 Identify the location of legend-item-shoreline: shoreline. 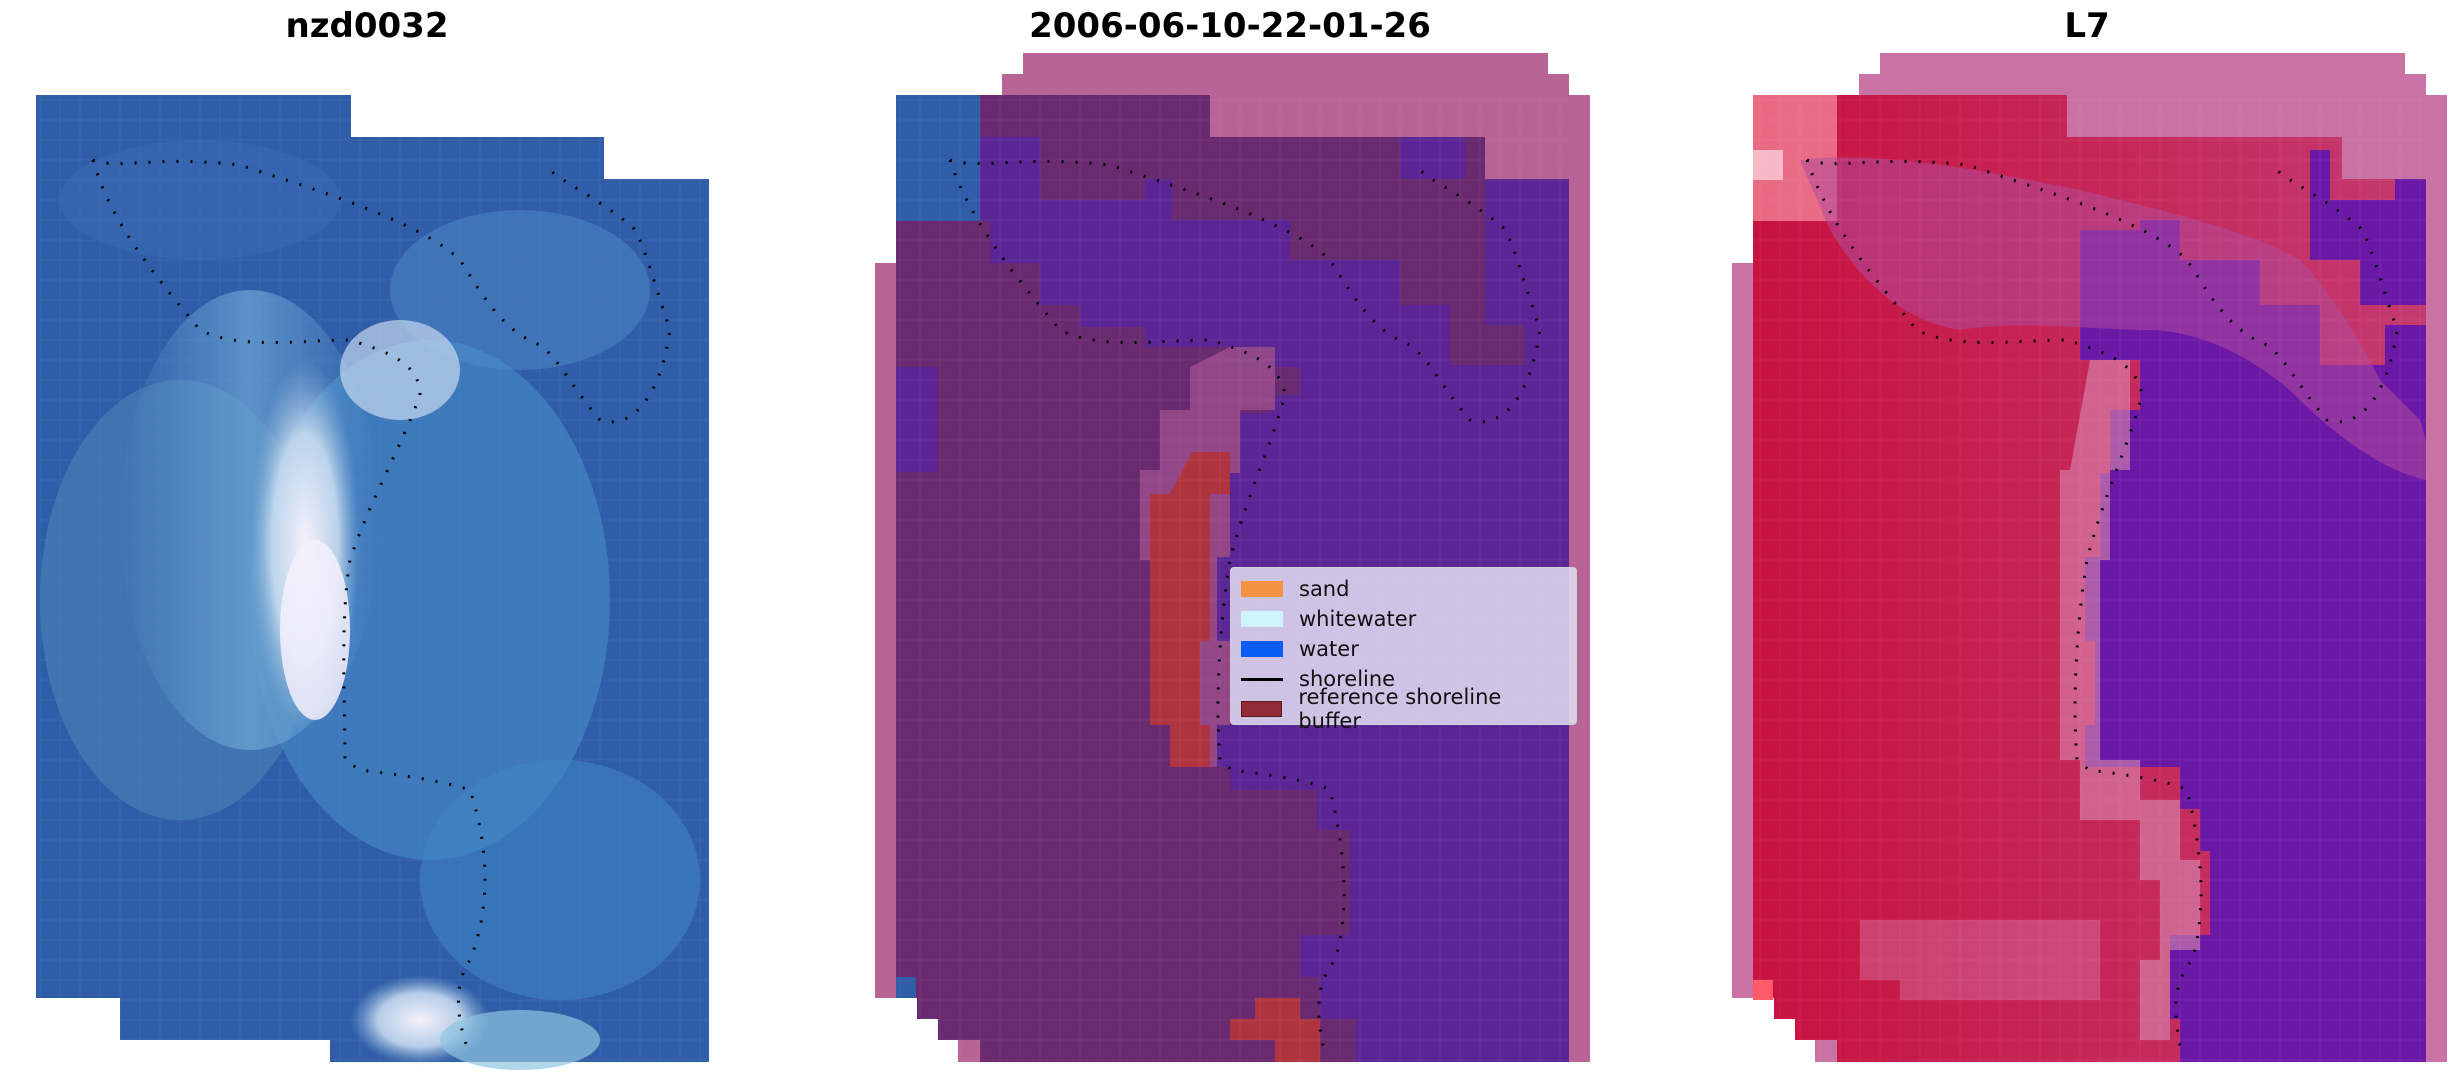
(1403, 679).